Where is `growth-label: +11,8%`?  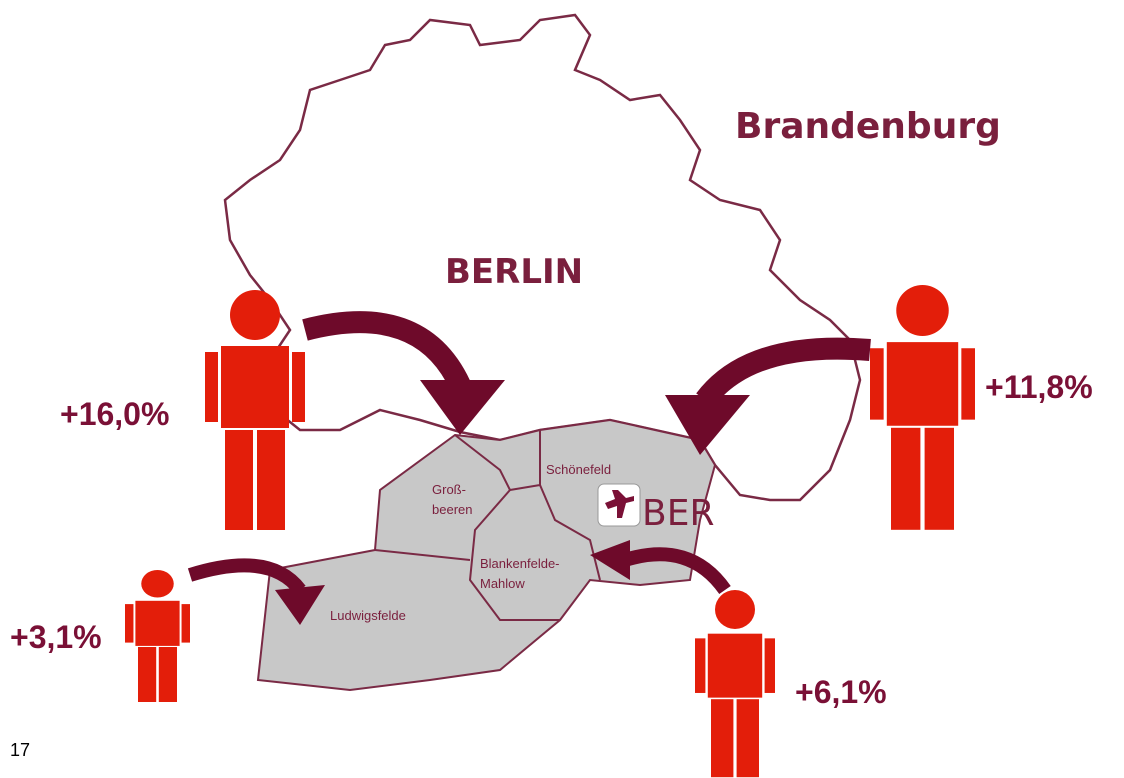 growth-label: +11,8% is located at coordinates (1039, 387).